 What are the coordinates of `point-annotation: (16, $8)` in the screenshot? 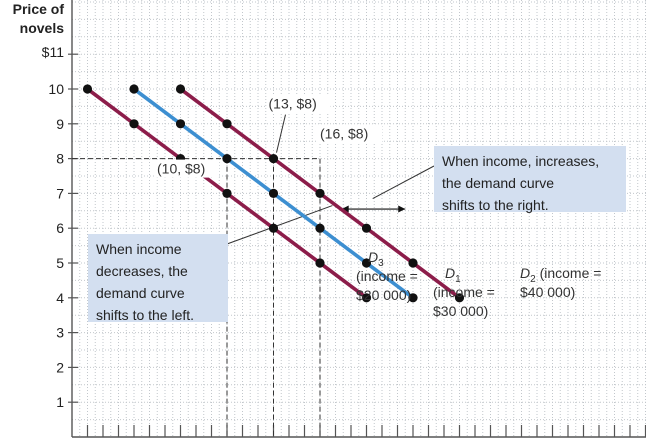 It's located at (344, 134).